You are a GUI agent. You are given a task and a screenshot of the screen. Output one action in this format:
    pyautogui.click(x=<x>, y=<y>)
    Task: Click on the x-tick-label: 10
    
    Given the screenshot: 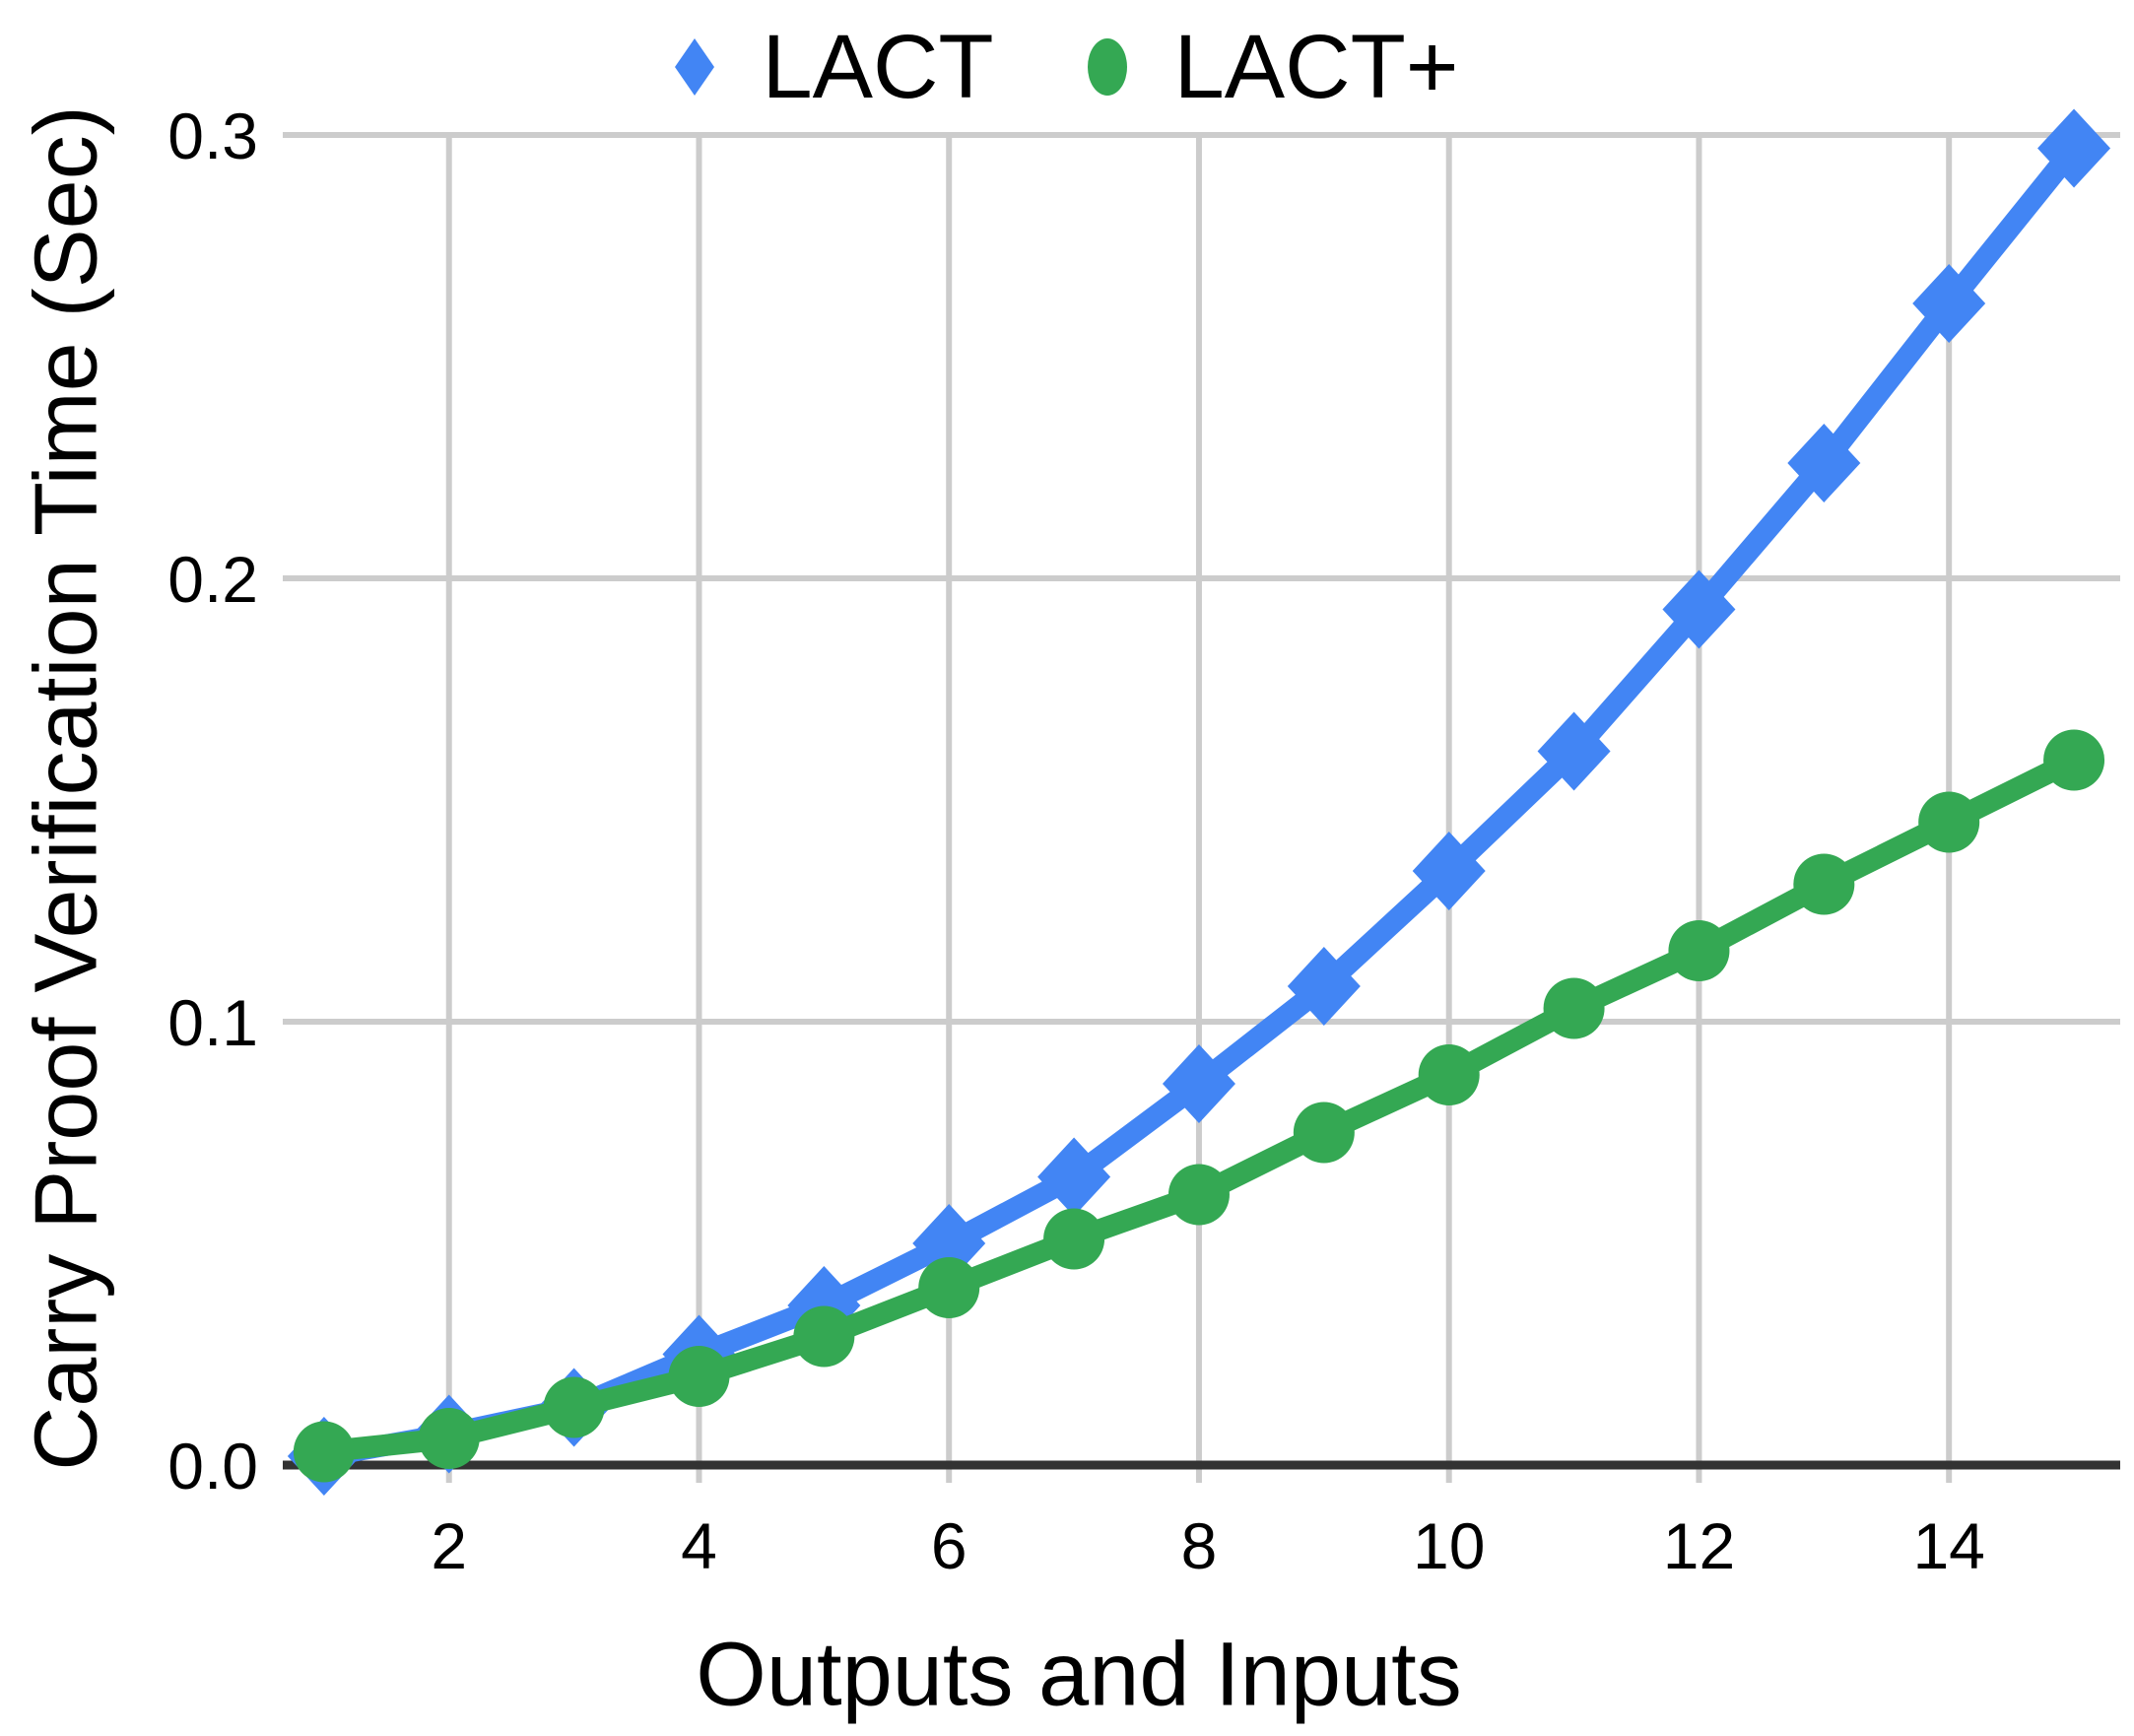 What is the action you would take?
    pyautogui.click(x=1449, y=1545)
    